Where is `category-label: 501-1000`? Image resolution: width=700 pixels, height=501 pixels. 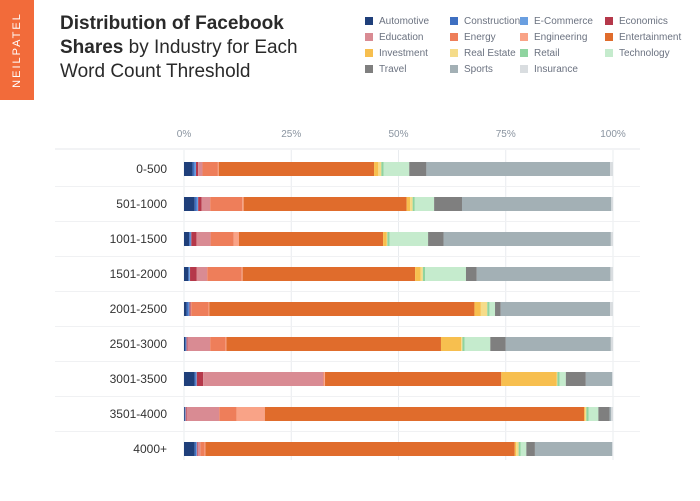 category-label: 501-1000 is located at coordinates (141, 204).